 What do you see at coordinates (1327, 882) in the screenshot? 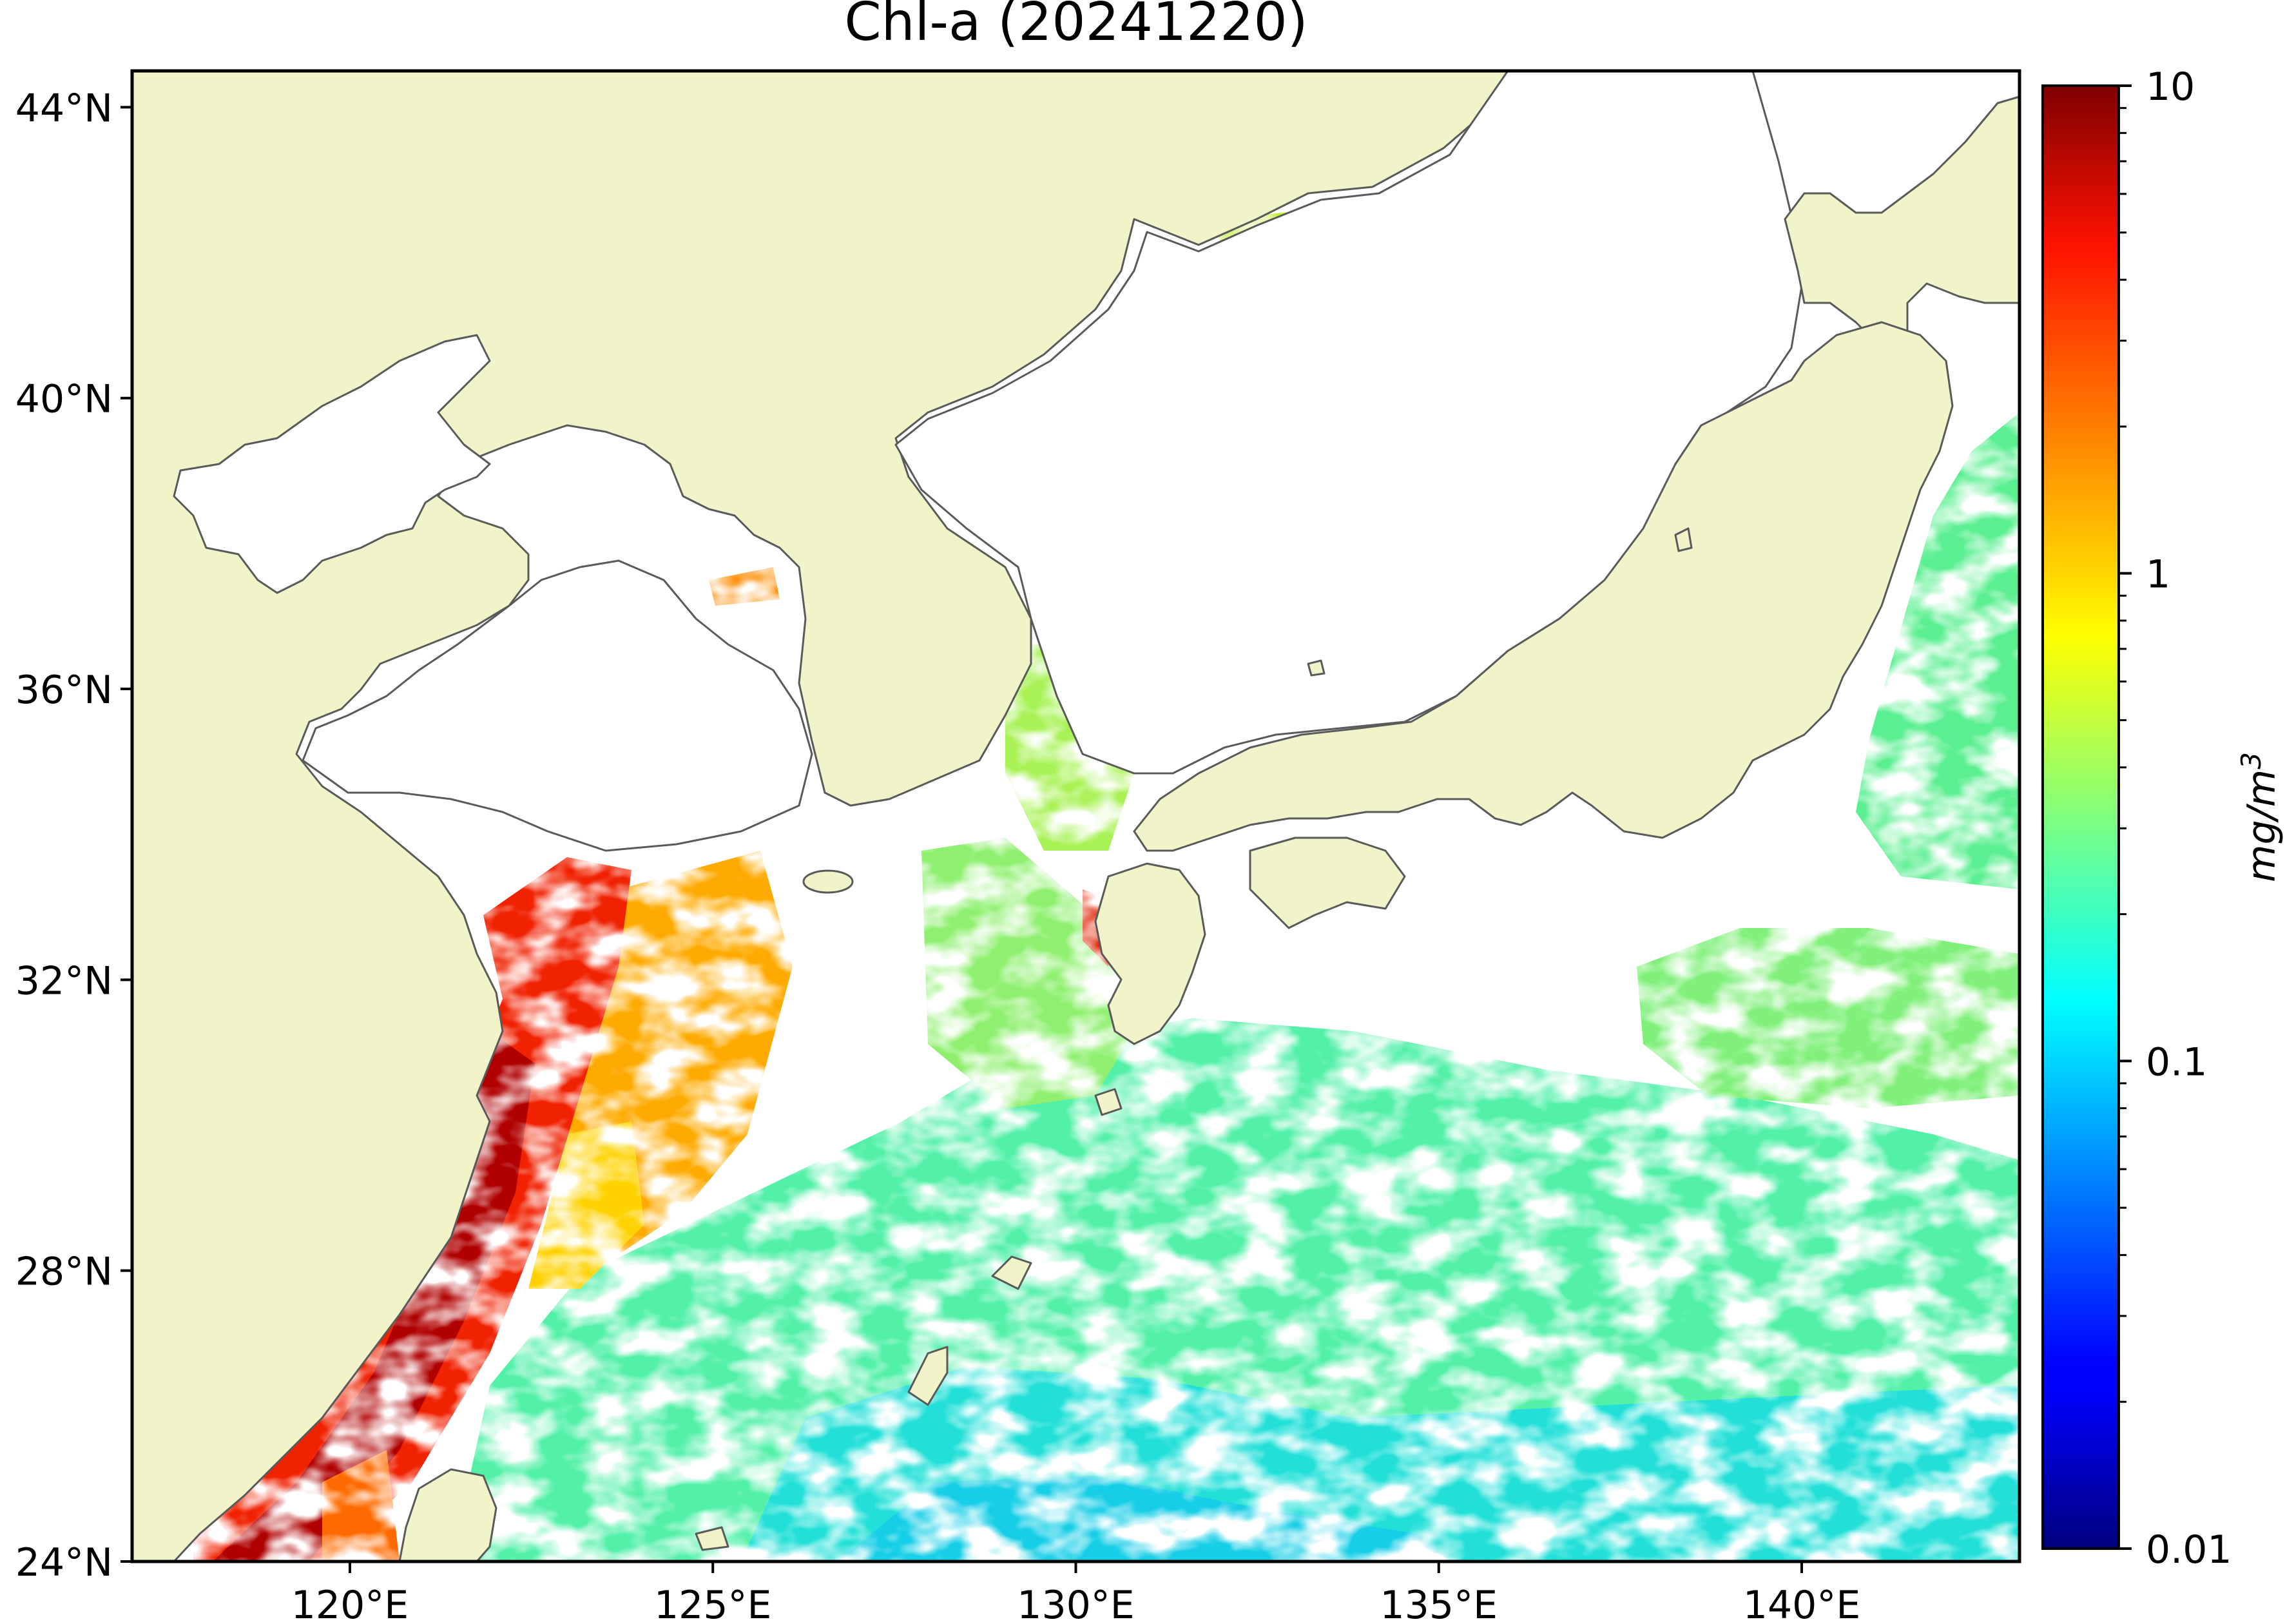
I see `land-shikoku` at bounding box center [1327, 882].